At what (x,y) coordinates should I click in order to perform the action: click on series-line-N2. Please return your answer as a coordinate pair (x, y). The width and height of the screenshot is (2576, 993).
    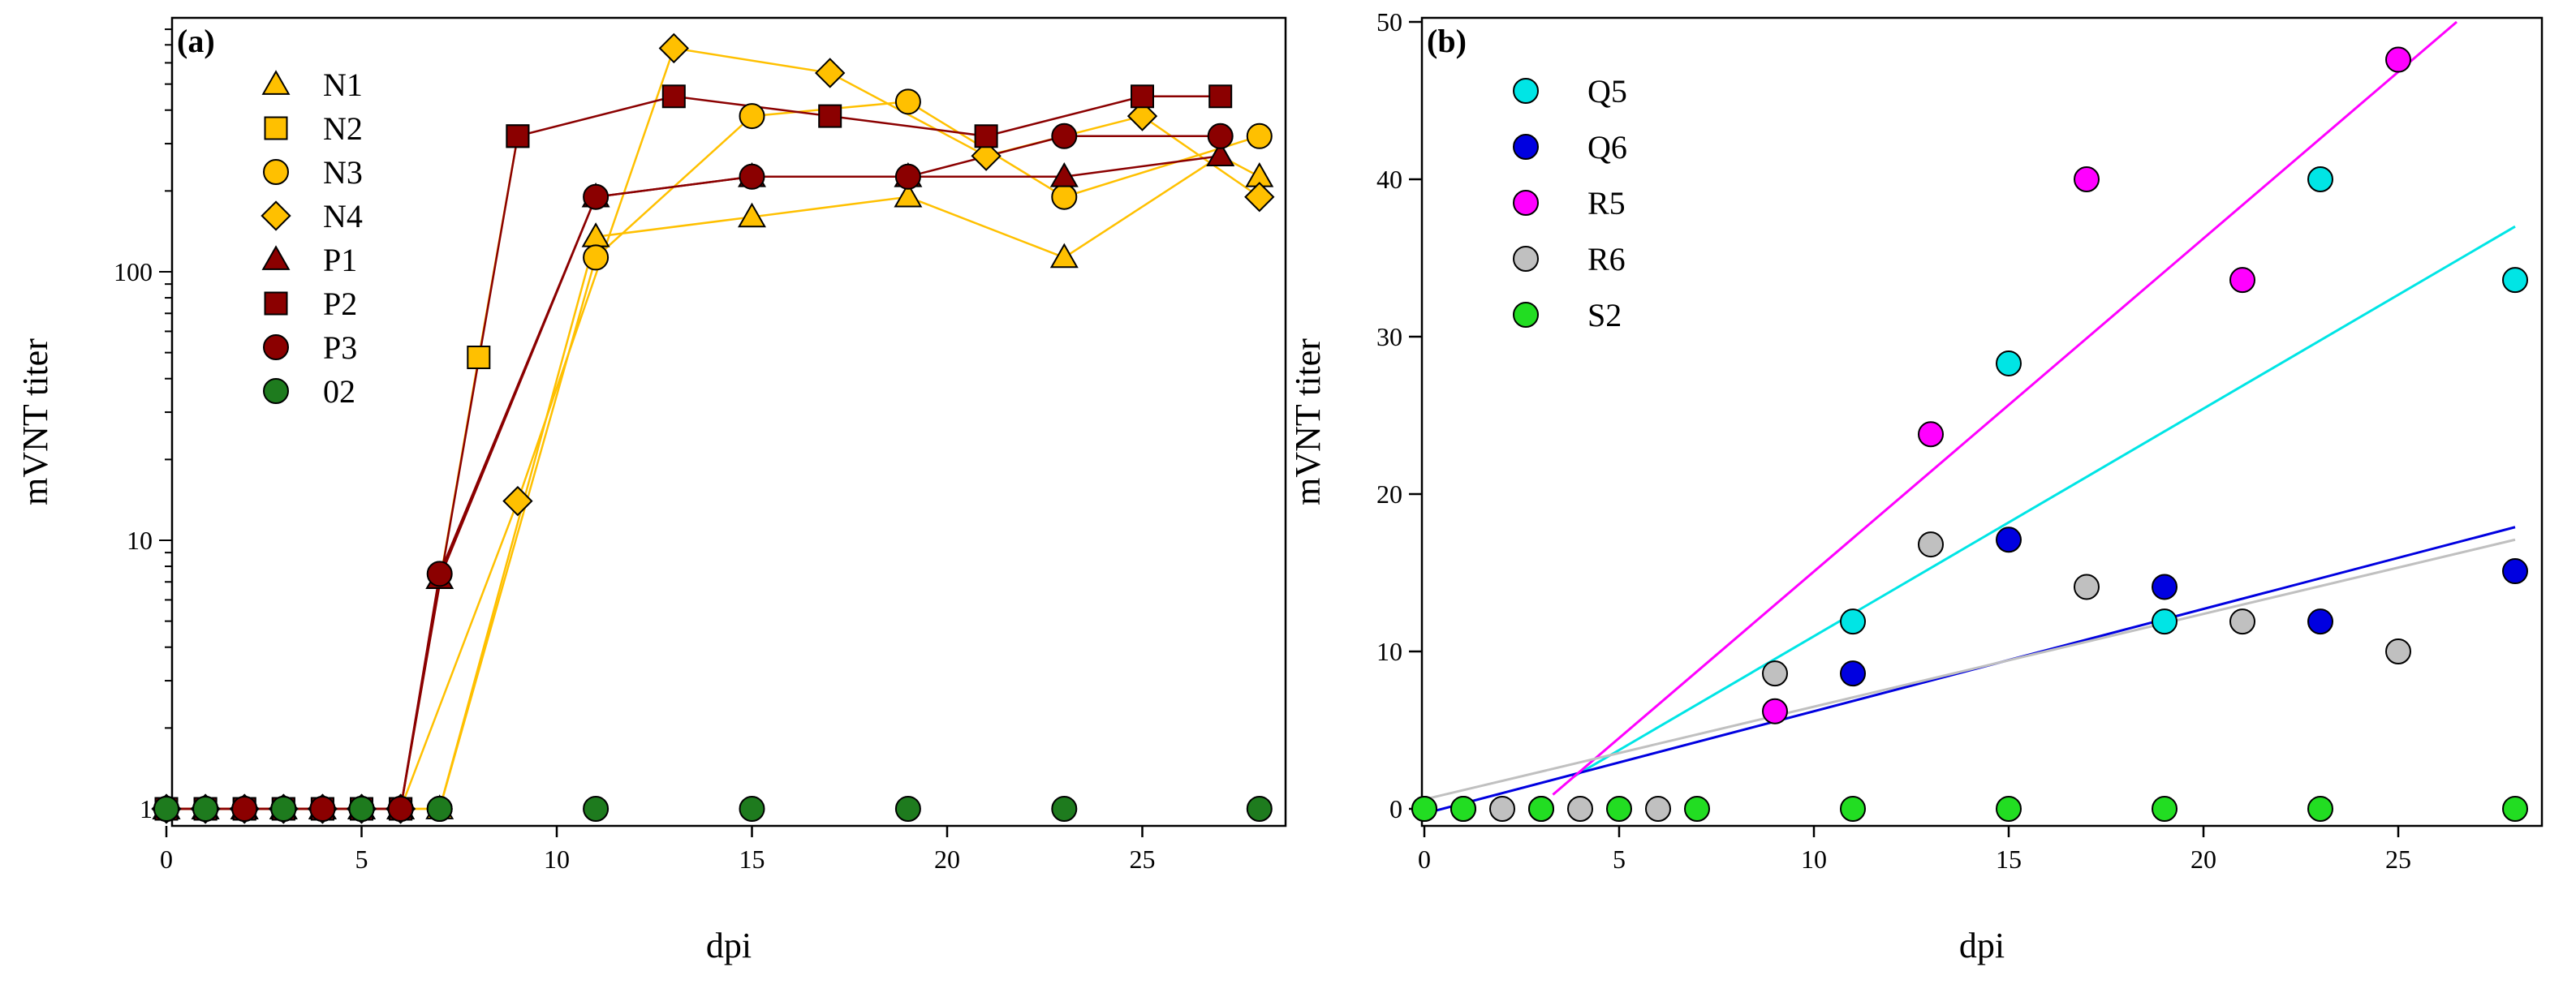
    Looking at the image, I should click on (343, 472).